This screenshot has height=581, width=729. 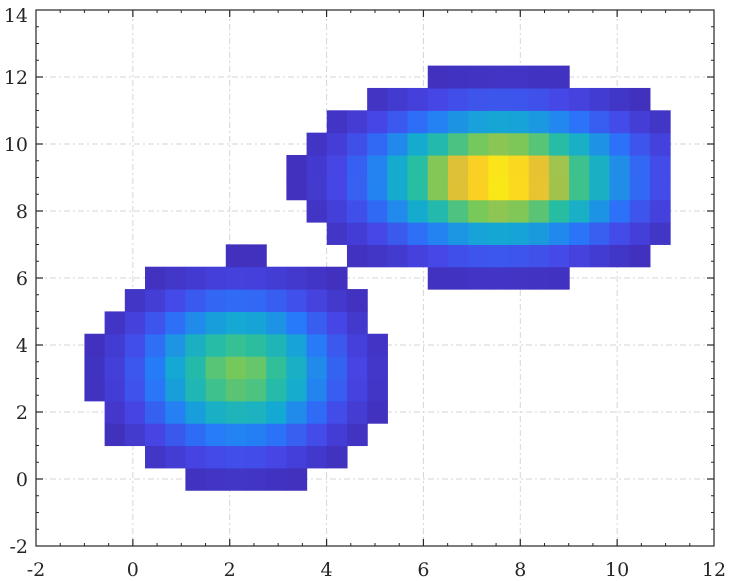 What do you see at coordinates (16, 145) in the screenshot?
I see `y-tick-label: 10` at bounding box center [16, 145].